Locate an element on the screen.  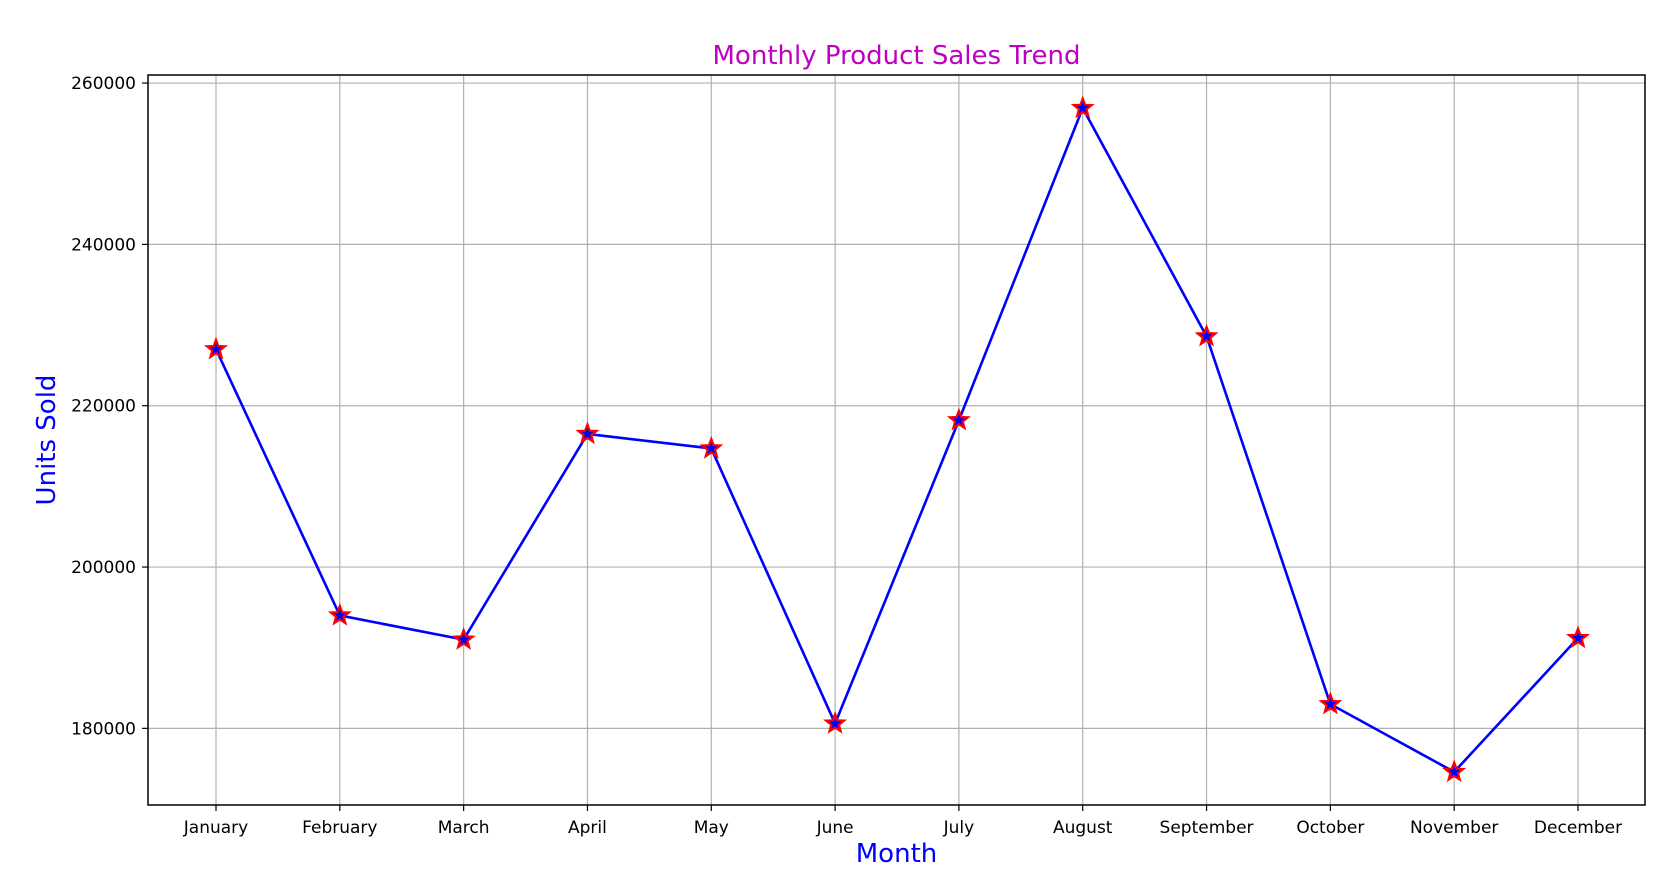
x-tick-label: July is located at coordinates (959, 828).